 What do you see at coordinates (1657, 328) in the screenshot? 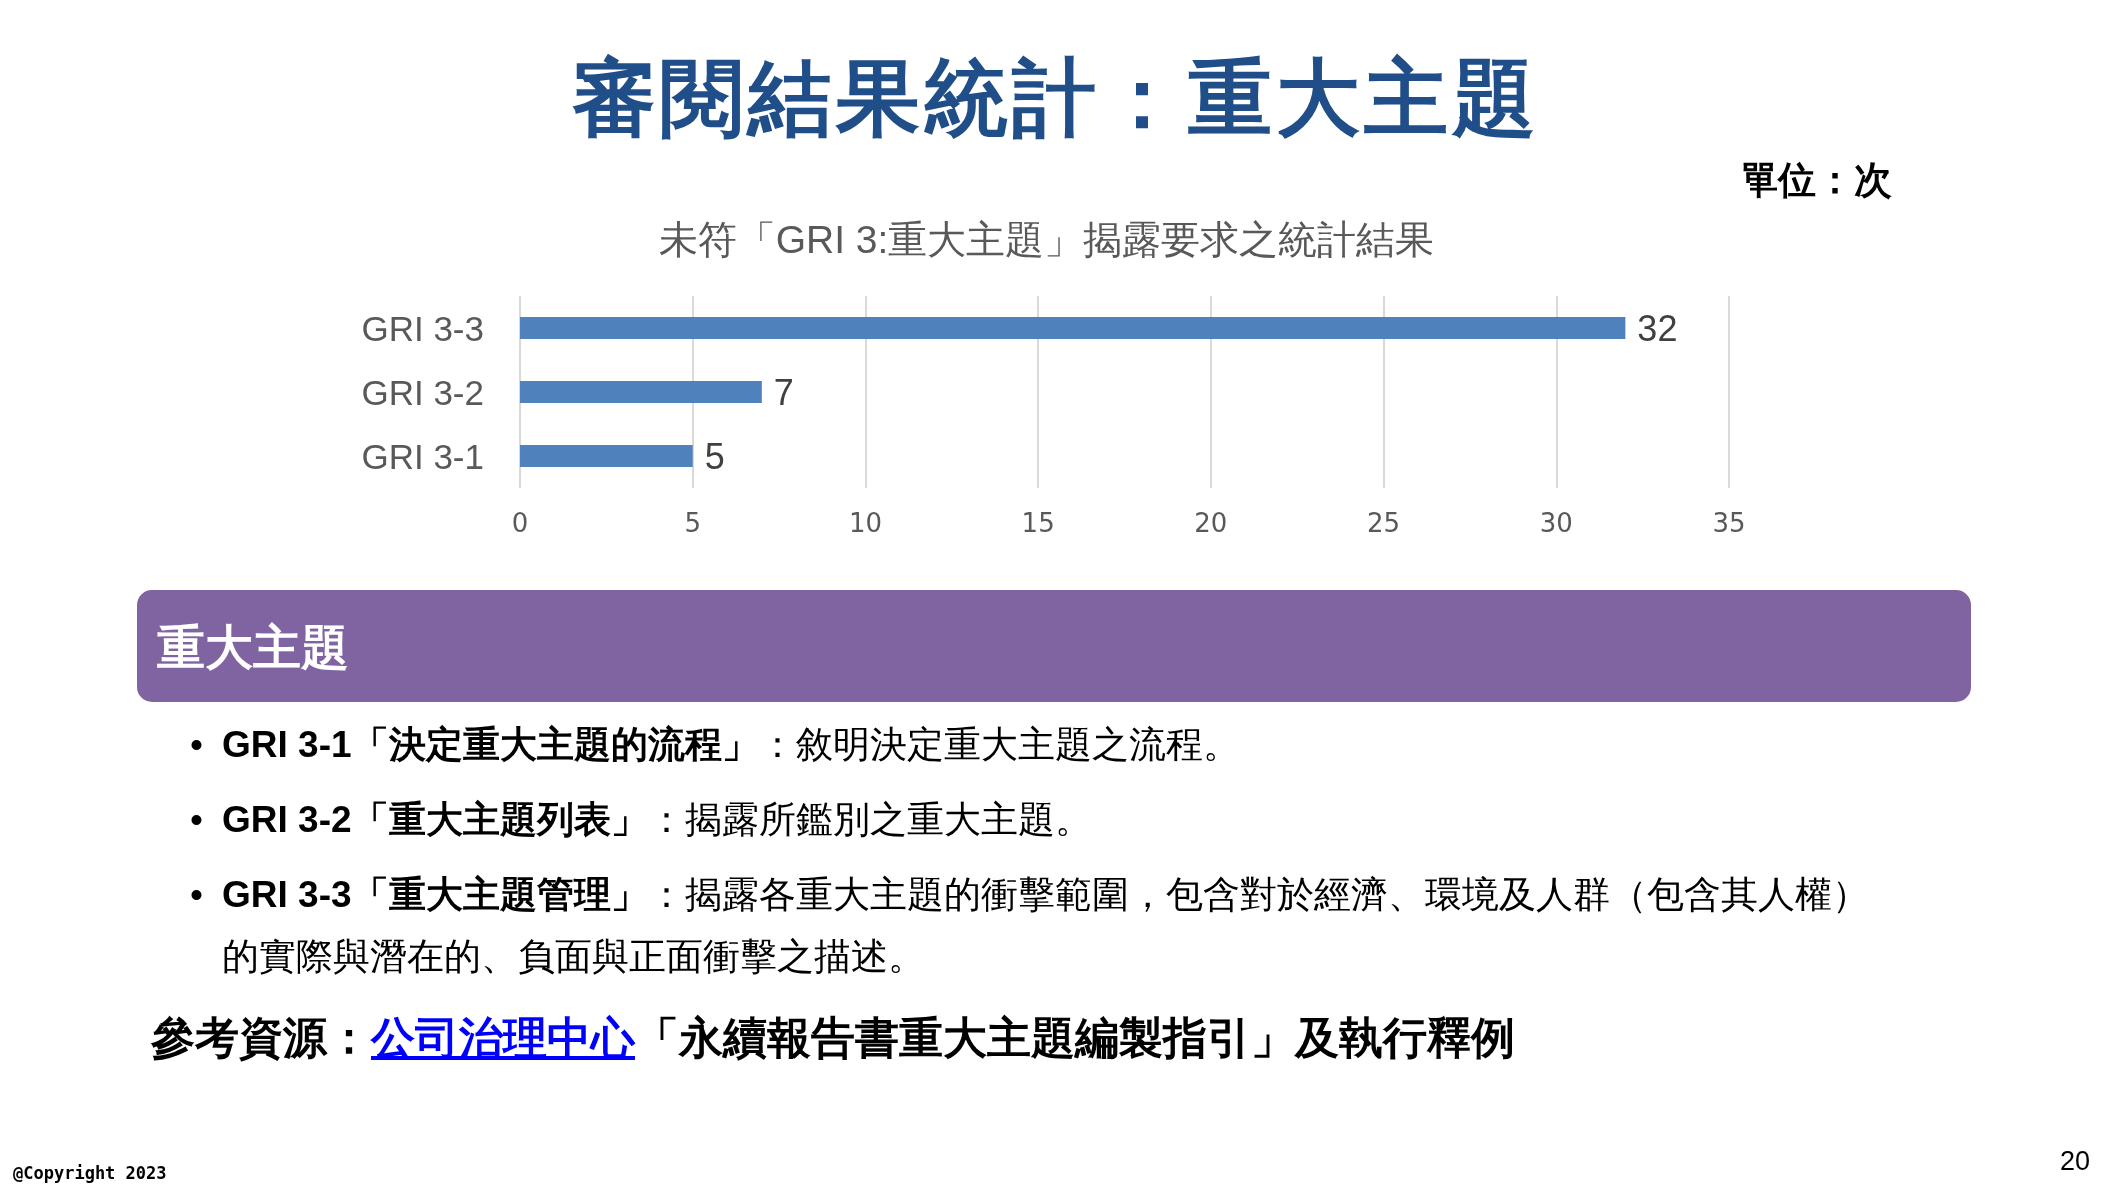
I see `data-label: 32` at bounding box center [1657, 328].